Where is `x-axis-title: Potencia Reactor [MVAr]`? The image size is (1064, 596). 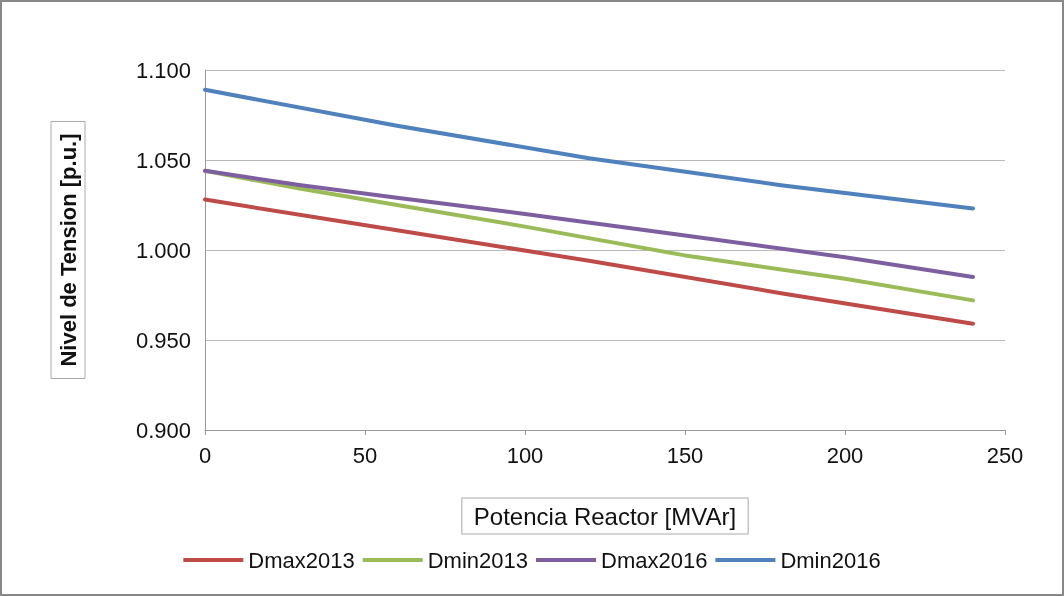 x-axis-title: Potencia Reactor [MVAr] is located at coordinates (605, 516).